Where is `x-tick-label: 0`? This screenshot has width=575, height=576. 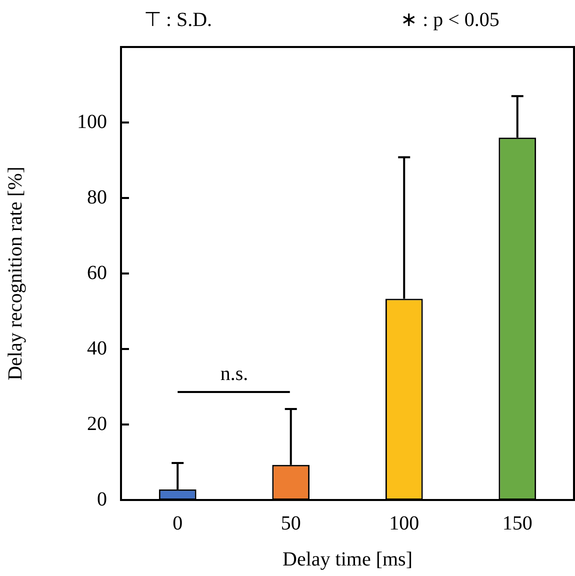 x-tick-label: 0 is located at coordinates (177, 523).